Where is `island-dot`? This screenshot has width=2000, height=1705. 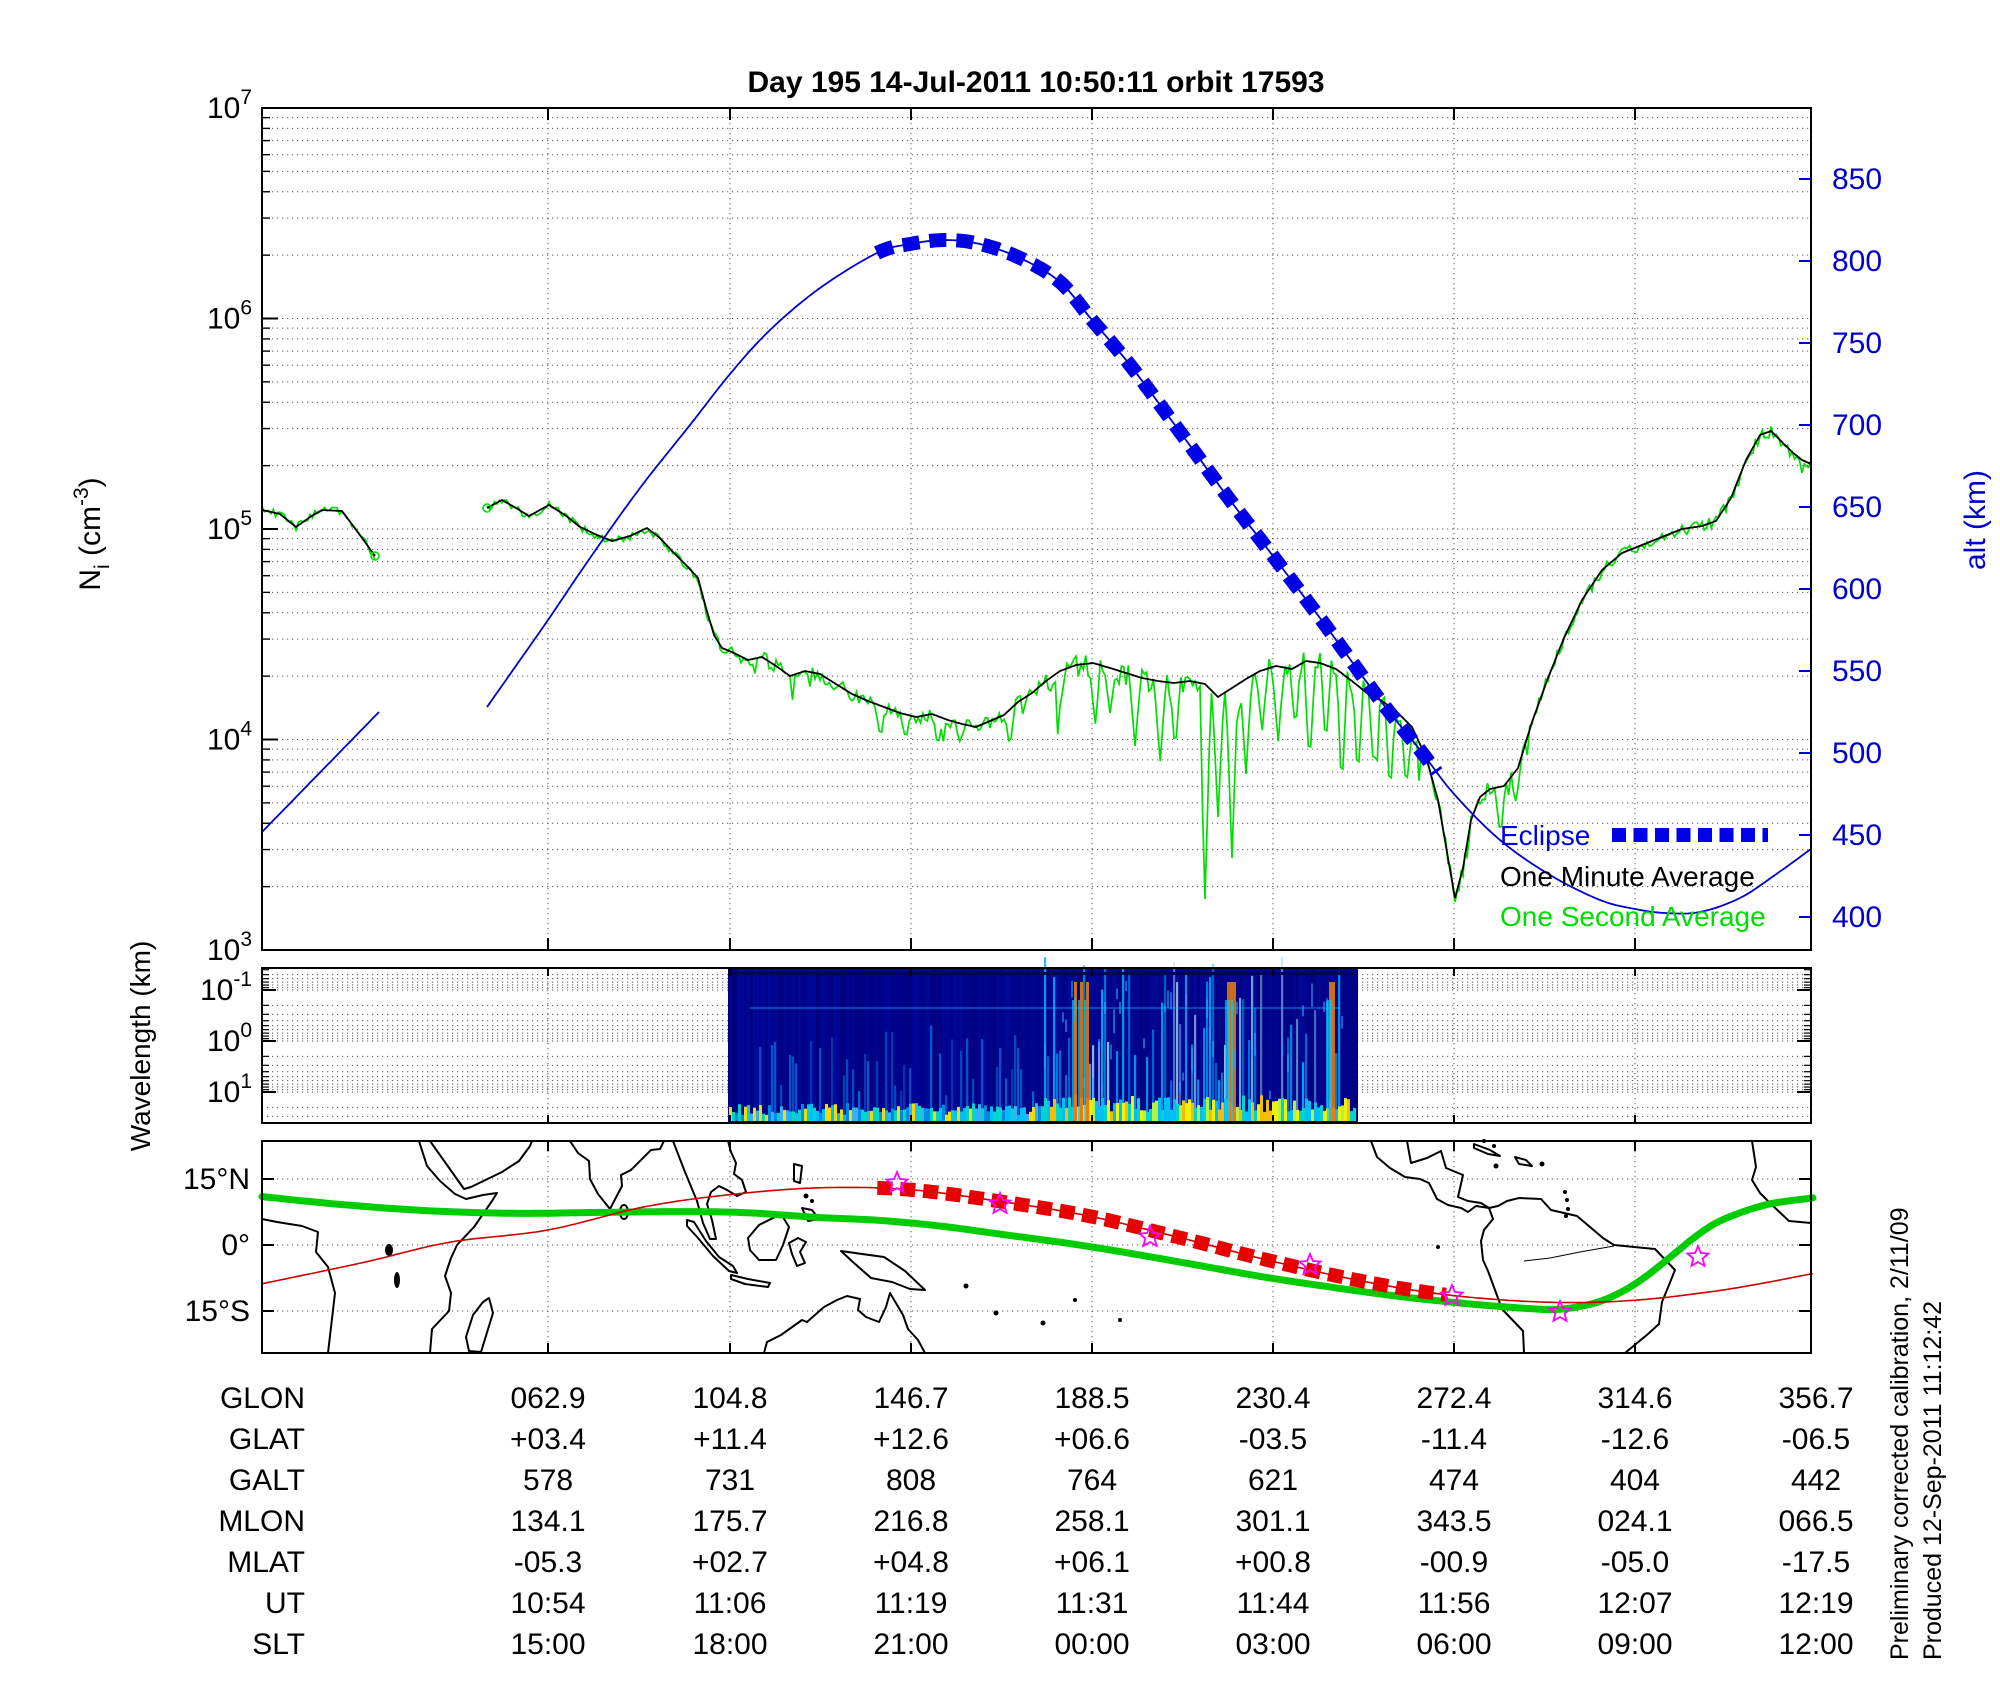 island-dot is located at coordinates (812, 1201).